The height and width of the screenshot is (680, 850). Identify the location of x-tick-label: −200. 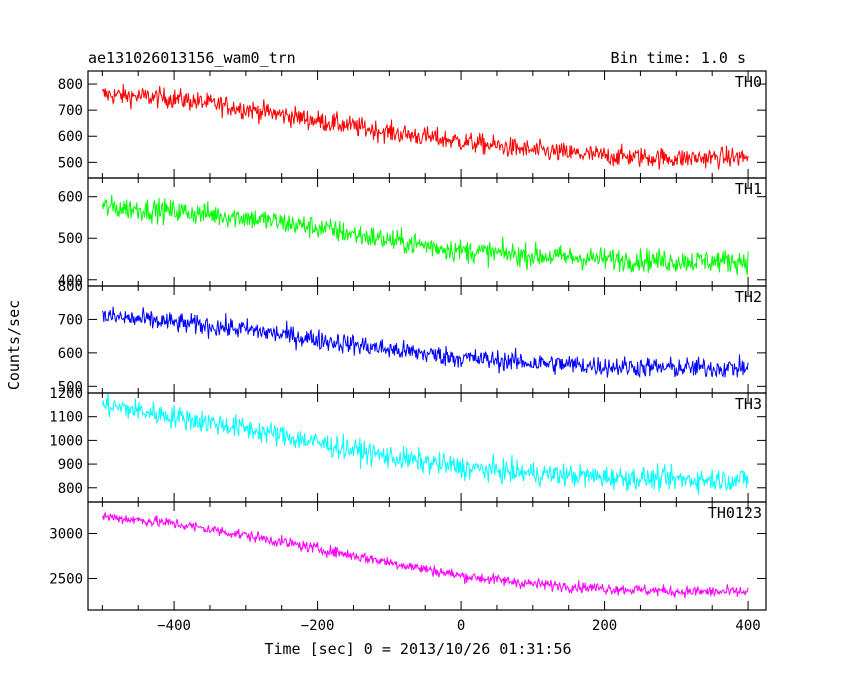
(318, 626).